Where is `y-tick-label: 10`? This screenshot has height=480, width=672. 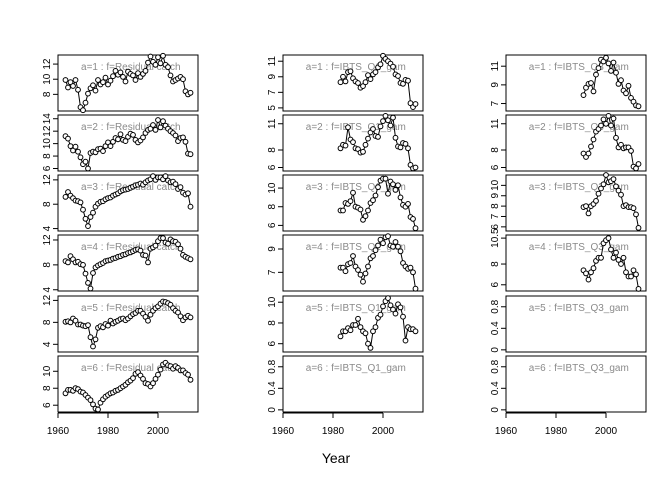
y-tick-label: 10 is located at coordinates (47, 79).